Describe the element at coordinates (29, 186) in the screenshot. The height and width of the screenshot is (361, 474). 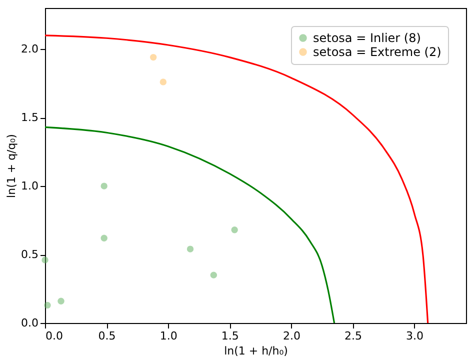
I see `y-tick-label: 1.0` at that location.